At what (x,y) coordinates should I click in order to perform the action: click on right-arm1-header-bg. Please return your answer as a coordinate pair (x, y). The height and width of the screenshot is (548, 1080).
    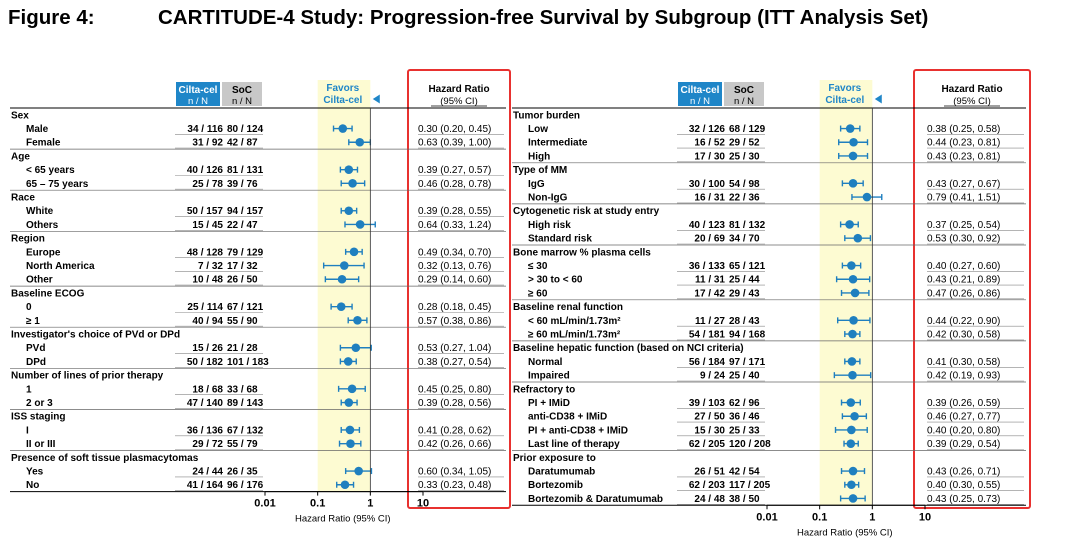
    Looking at the image, I should click on (700, 94).